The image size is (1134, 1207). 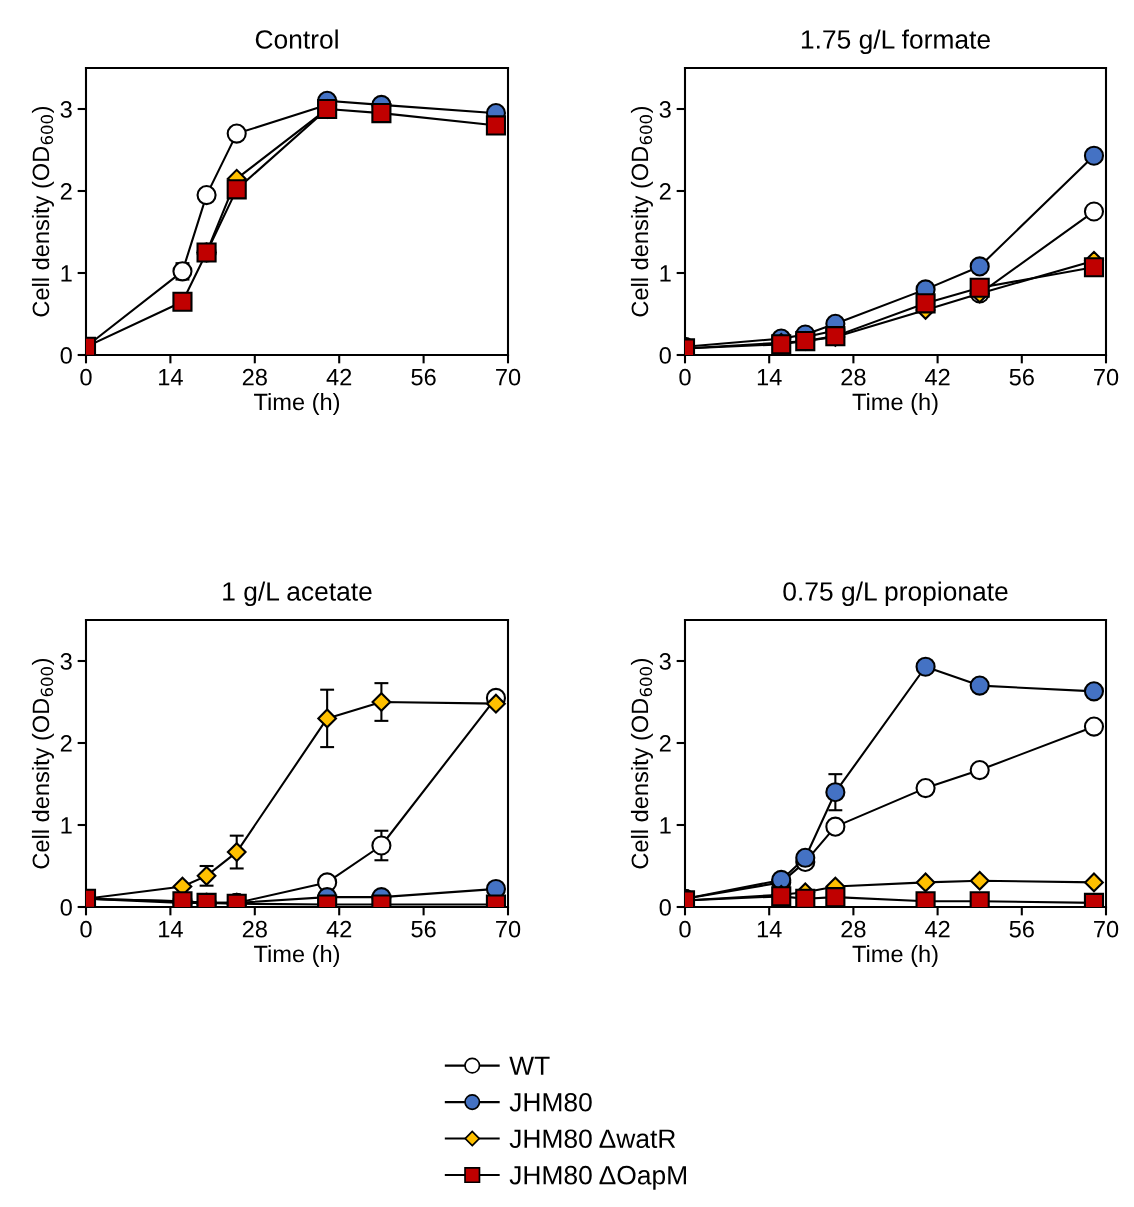 What do you see at coordinates (550, 1102) in the screenshot?
I see `legend-label: JHM80` at bounding box center [550, 1102].